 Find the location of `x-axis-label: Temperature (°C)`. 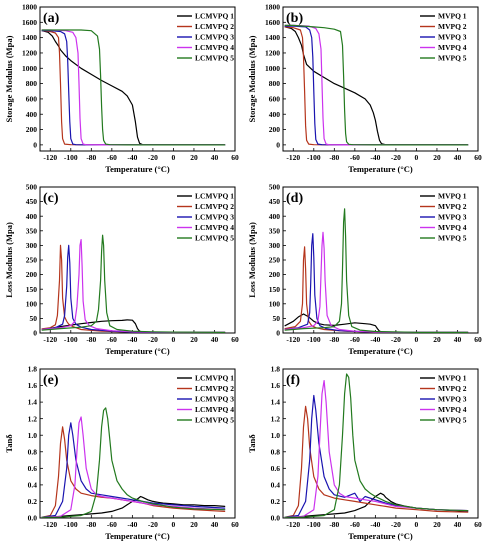

x-axis-label: Temperature (°C) is located at coordinates (137, 351).